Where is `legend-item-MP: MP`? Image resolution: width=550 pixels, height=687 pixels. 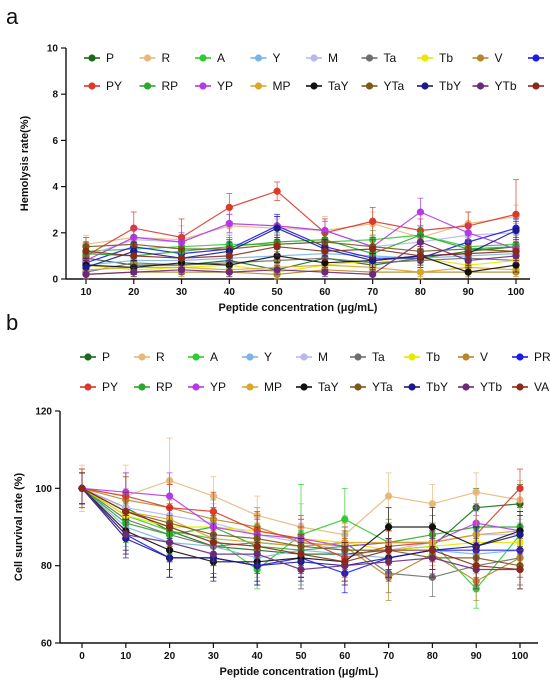 legend-item-MP: MP is located at coordinates (270, 86).